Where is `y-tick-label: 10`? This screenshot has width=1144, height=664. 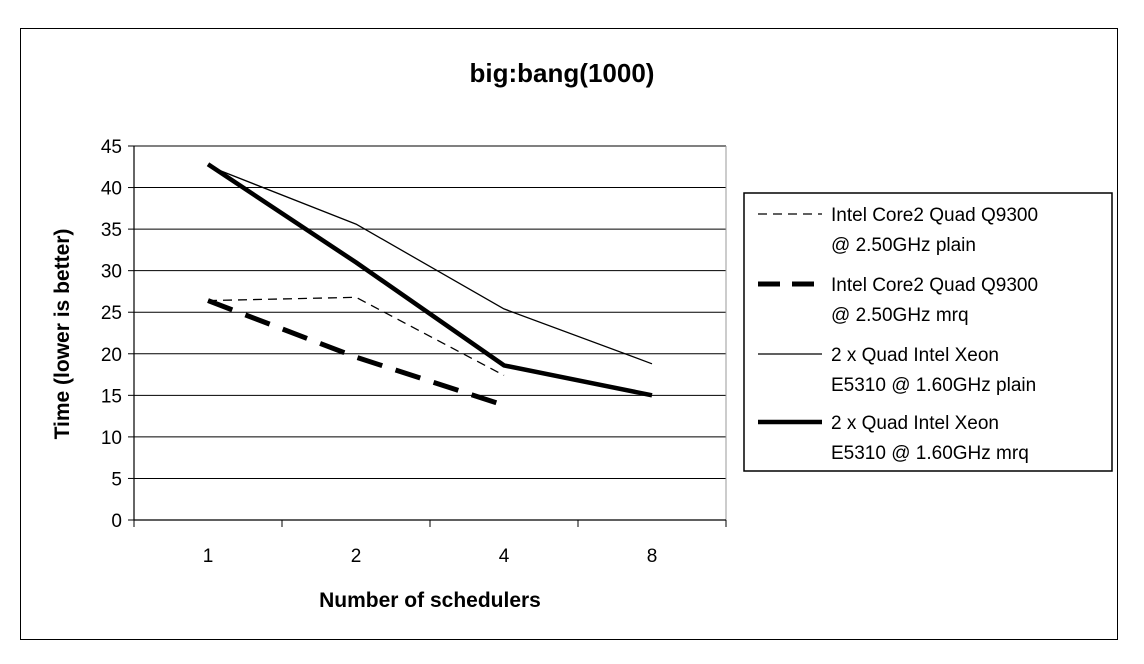
y-tick-label: 10 is located at coordinates (111, 438).